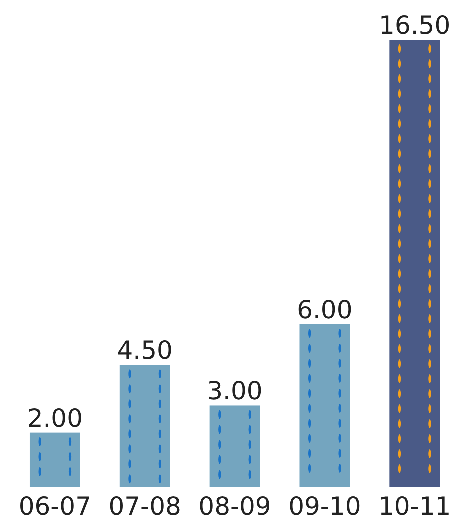  Describe the element at coordinates (145, 351) in the screenshot. I see `data-label: 4.50` at that location.